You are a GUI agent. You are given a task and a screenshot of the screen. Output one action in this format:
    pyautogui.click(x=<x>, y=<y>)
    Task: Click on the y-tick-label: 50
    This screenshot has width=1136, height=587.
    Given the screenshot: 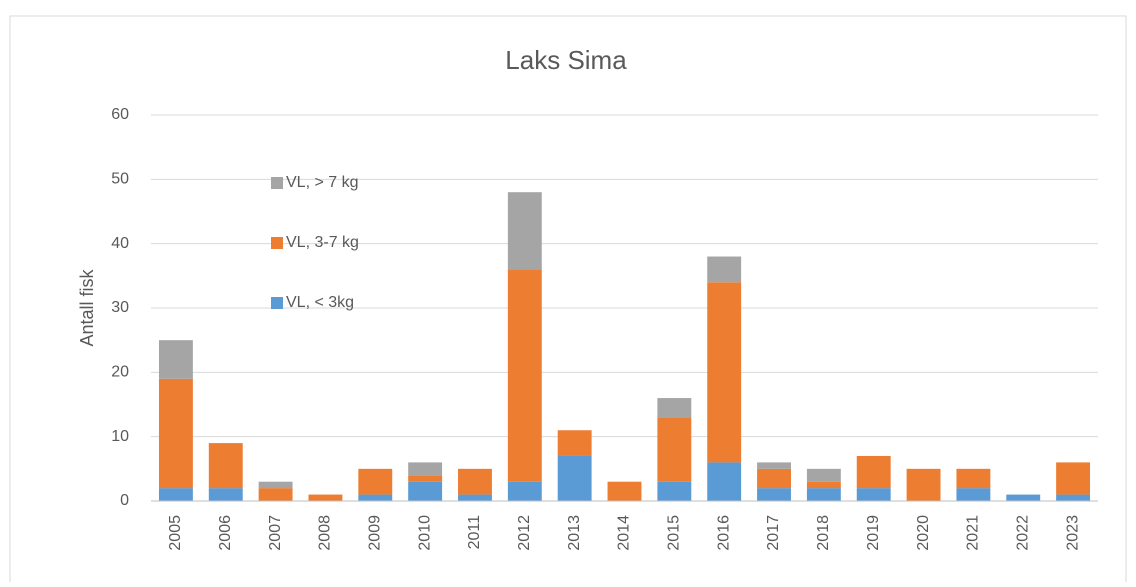 What is the action you would take?
    pyautogui.click(x=120, y=179)
    